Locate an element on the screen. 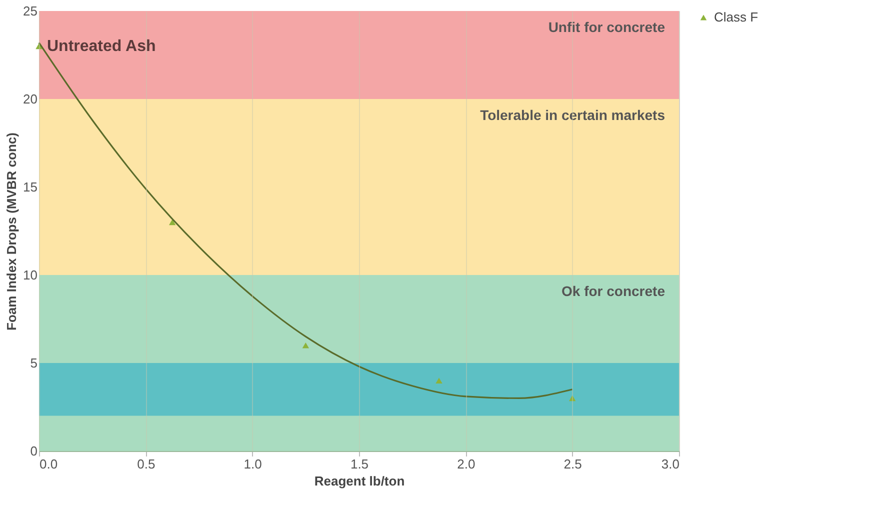 This screenshot has width=889, height=529. y-axis-title: Foam Index Drops (MVBR conc) is located at coordinates (12, 231).